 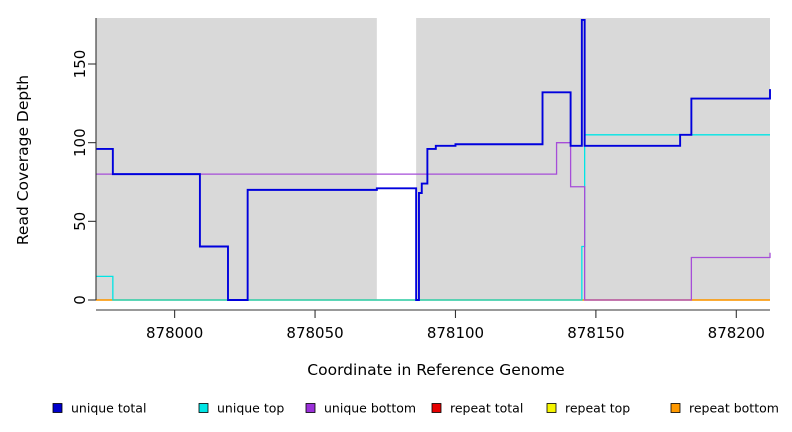 I want to click on legend-swatch-repeat-top, so click(x=551, y=408).